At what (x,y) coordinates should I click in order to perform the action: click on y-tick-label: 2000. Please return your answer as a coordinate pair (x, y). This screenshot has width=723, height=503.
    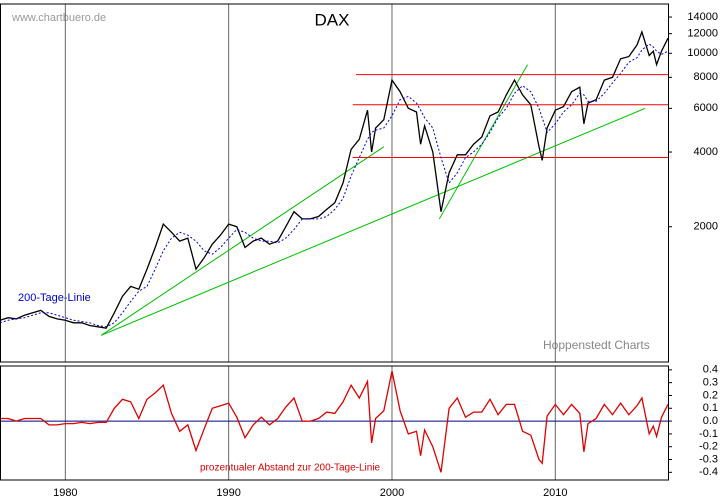
    Looking at the image, I should click on (706, 227).